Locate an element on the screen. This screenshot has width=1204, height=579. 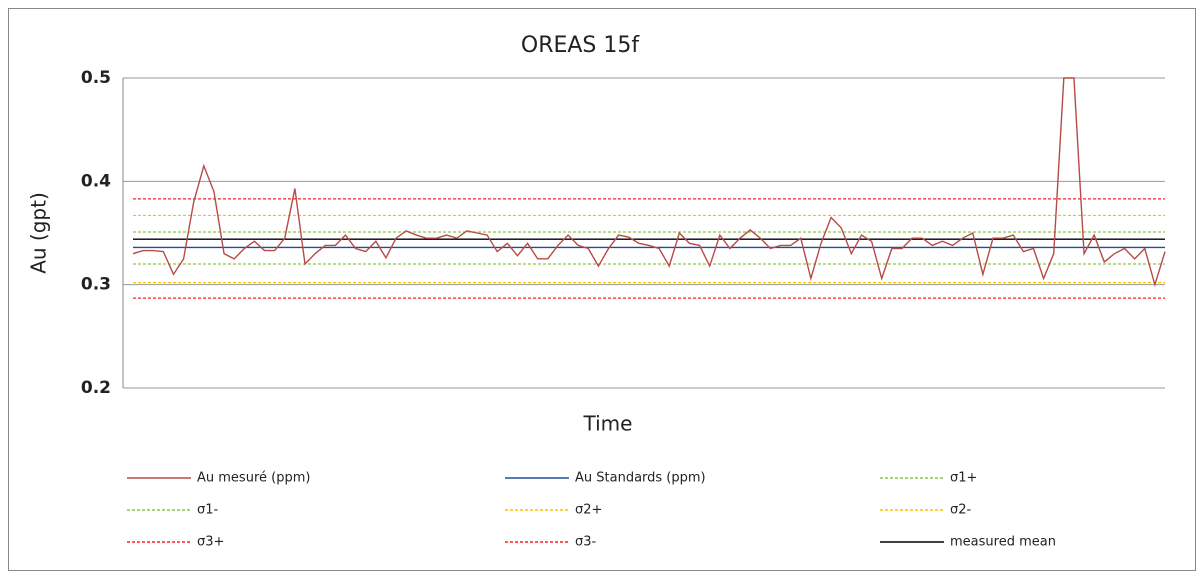
legend-label: Au Standards (ppm) is located at coordinates (640, 478).